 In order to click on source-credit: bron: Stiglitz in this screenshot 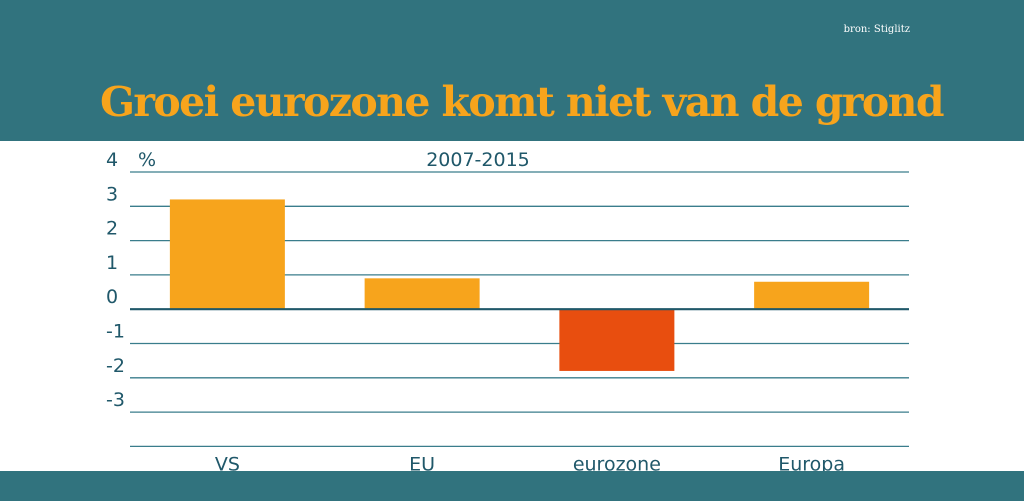, I will do `click(876, 29)`.